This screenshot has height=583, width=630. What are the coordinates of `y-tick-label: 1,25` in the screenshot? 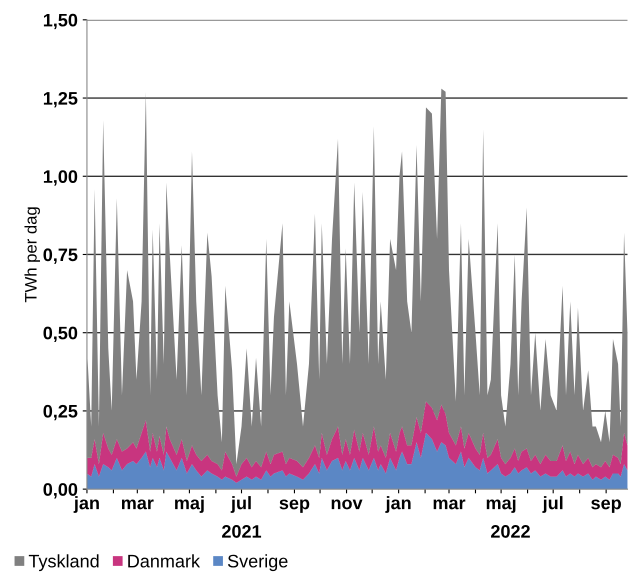 It's located at (61, 100).